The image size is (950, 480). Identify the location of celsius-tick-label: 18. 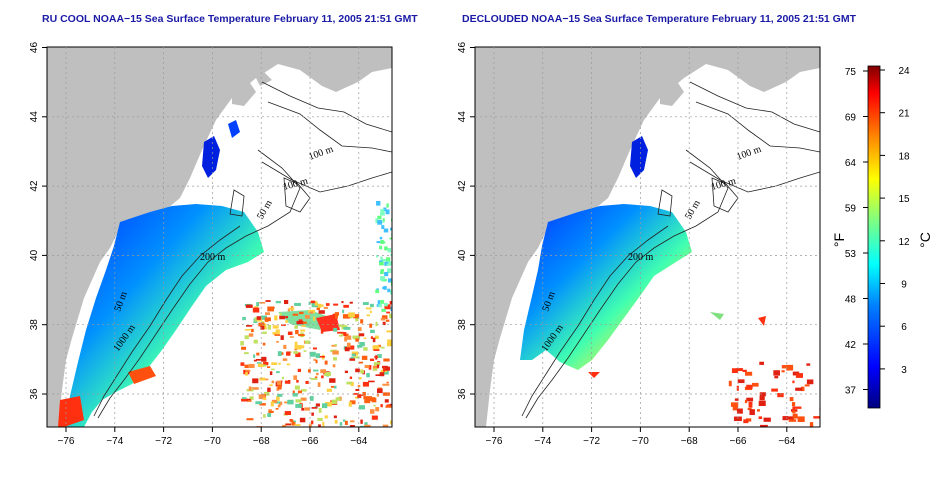
(904, 156).